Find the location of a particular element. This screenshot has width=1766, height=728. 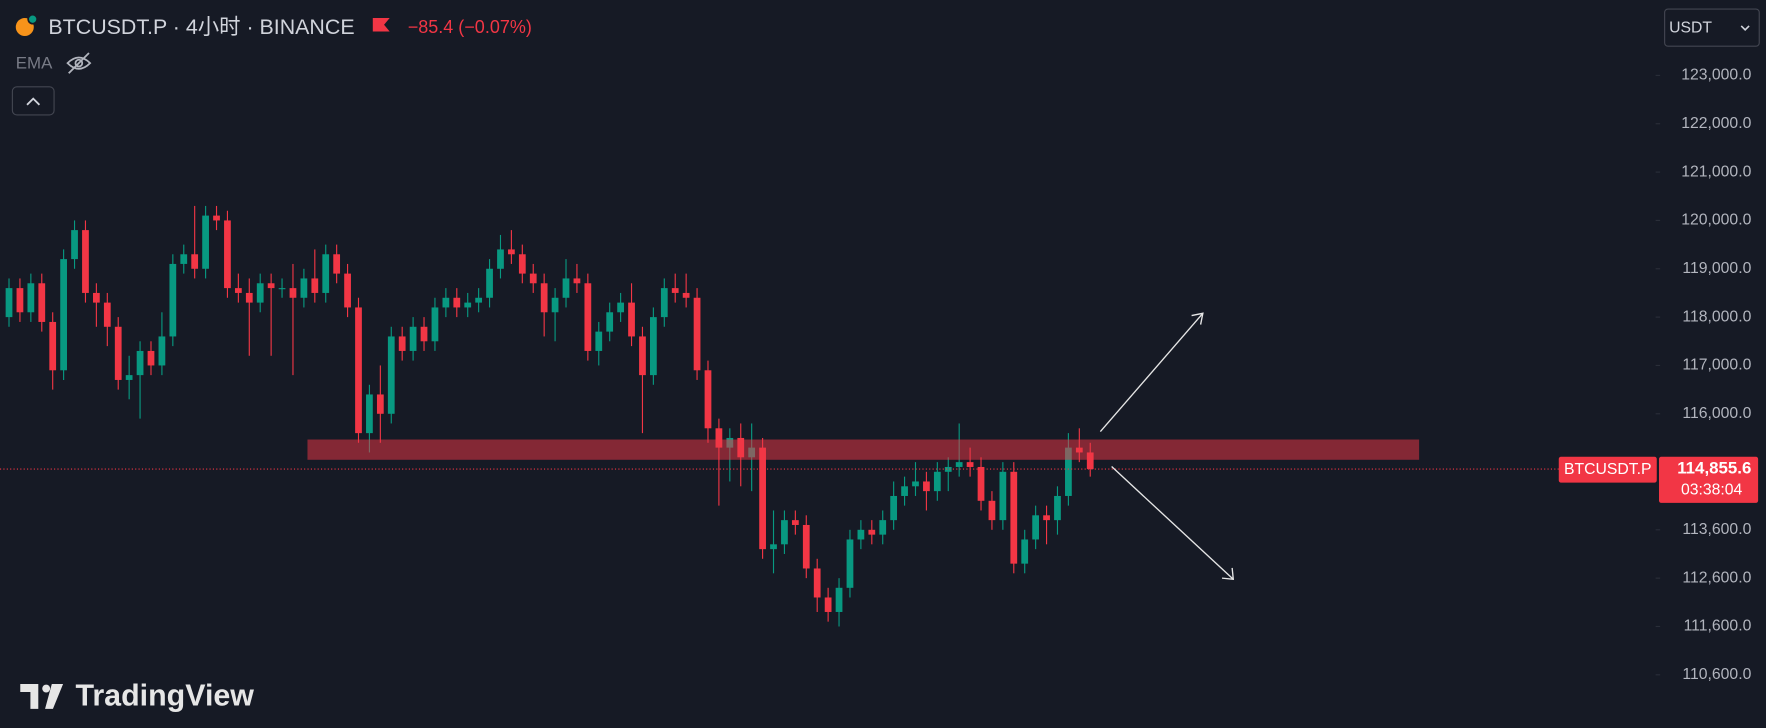

zone-rectangle is located at coordinates (863, 449).